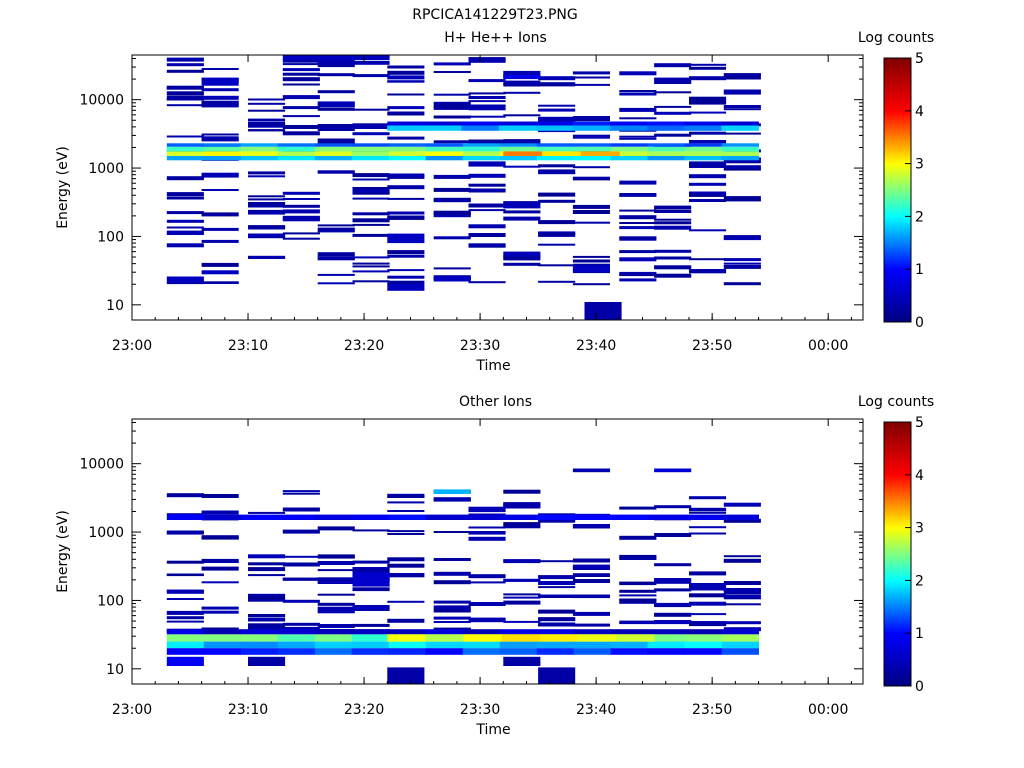 Image resolution: width=1024 pixels, height=768 pixels. I want to click on colorbar-frame, so click(897, 190).